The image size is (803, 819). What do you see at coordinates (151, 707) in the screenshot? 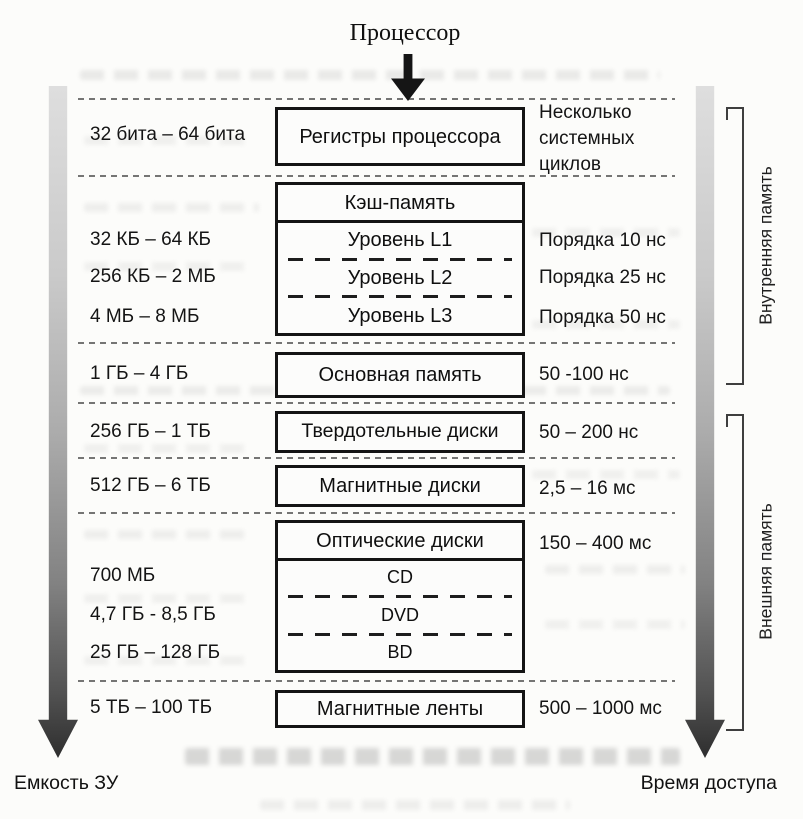
I see `capacity-label: 5 ТБ – 100 ТБ` at bounding box center [151, 707].